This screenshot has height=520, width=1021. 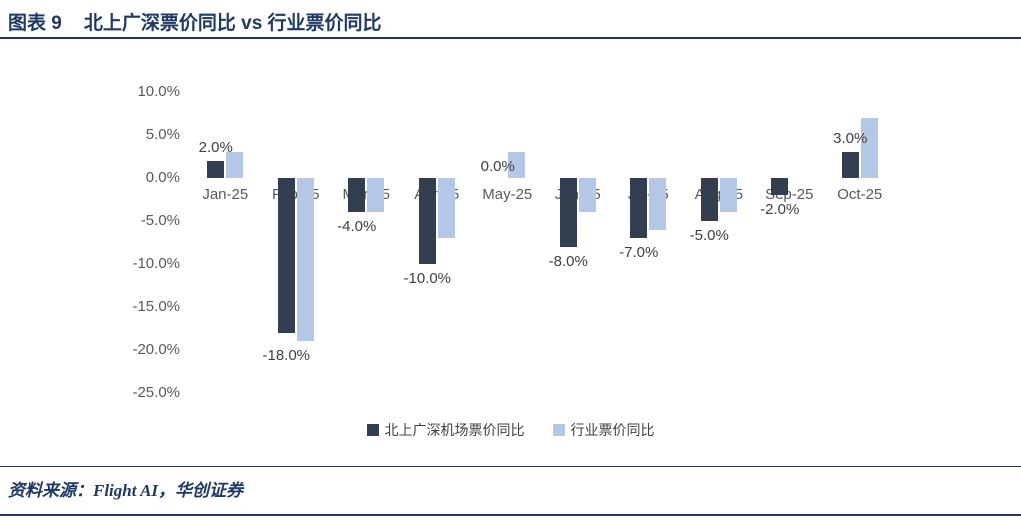 What do you see at coordinates (639, 253) in the screenshot?
I see `data-label: -7.0%` at bounding box center [639, 253].